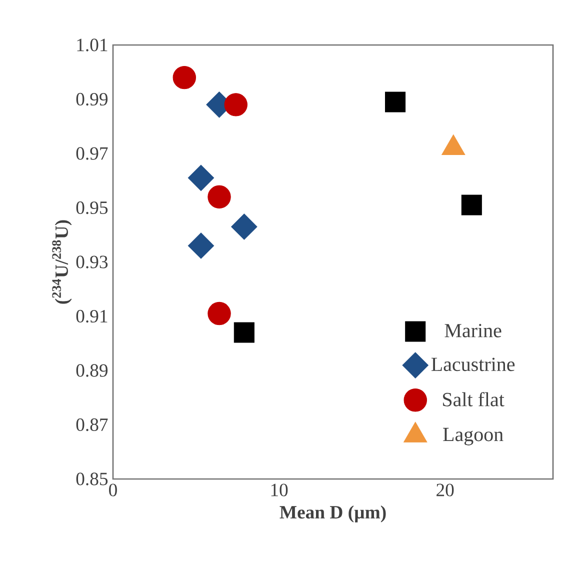  Describe the element at coordinates (92, 262) in the screenshot. I see `y-tick-label: 0.93` at that location.